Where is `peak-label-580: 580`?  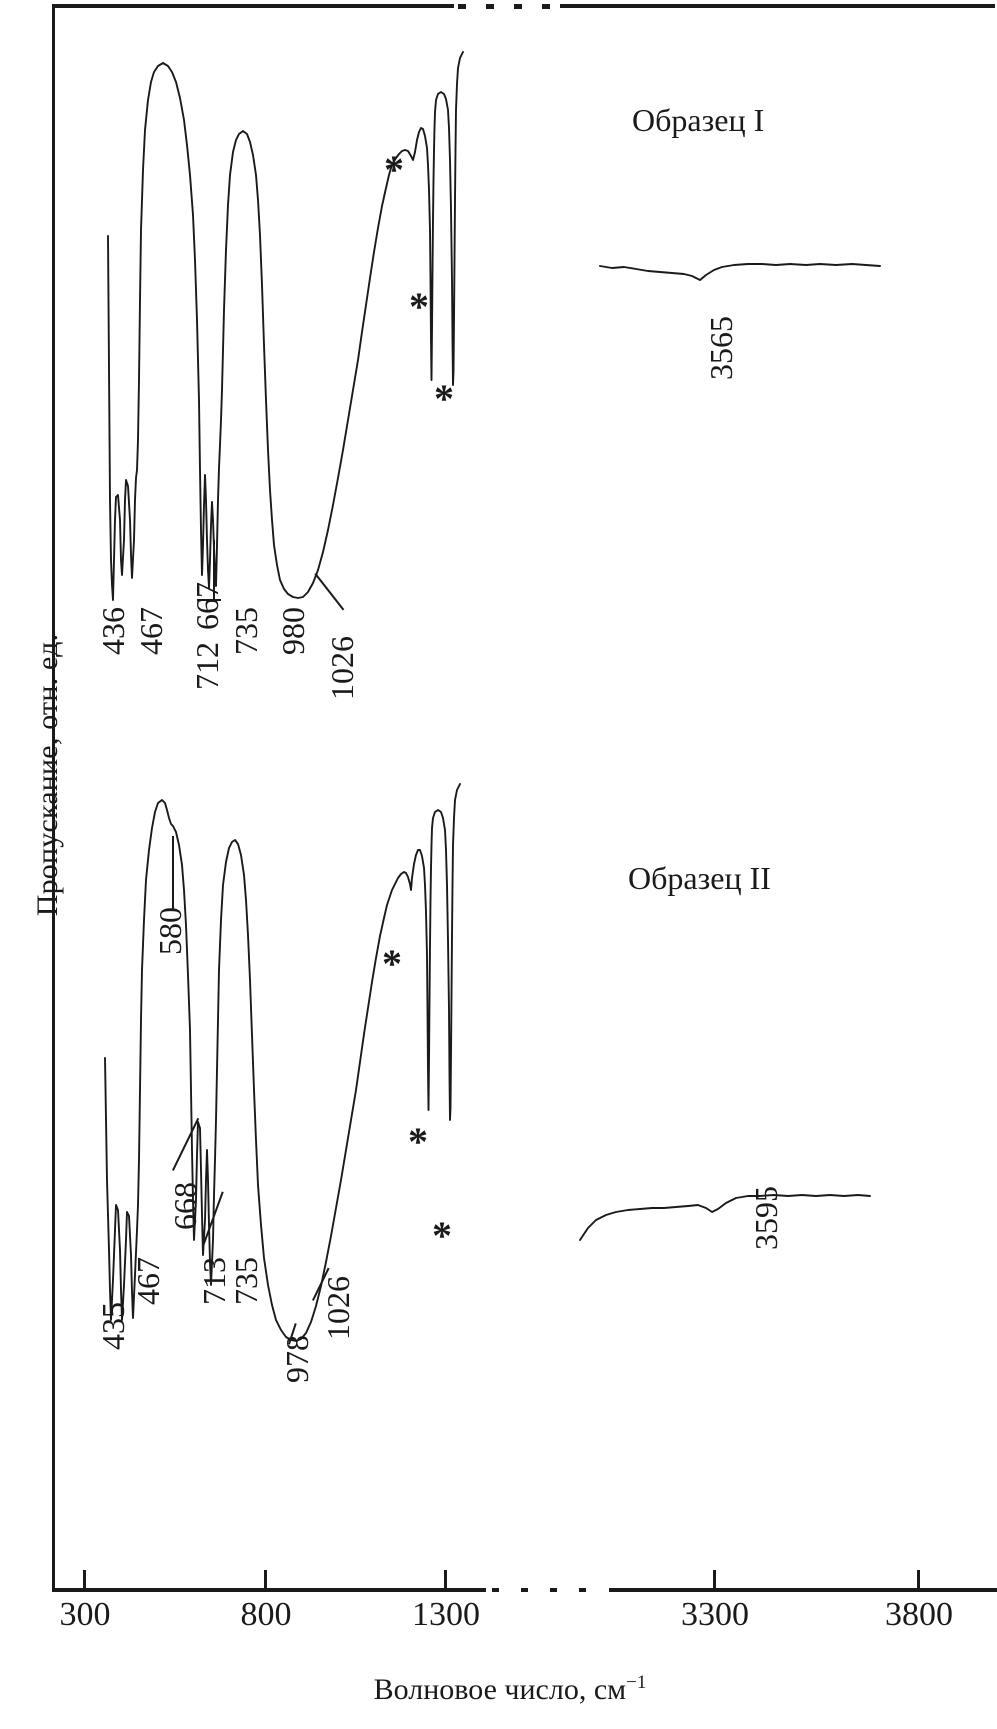
peak-label-580: 580 is located at coordinates (170, 931).